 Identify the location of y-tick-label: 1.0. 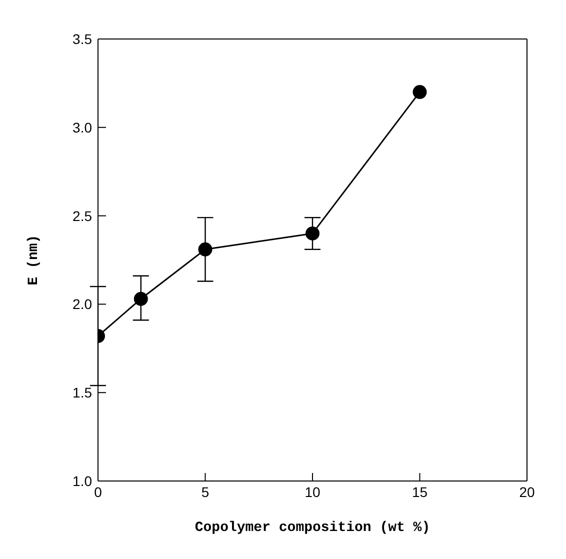
(82, 480).